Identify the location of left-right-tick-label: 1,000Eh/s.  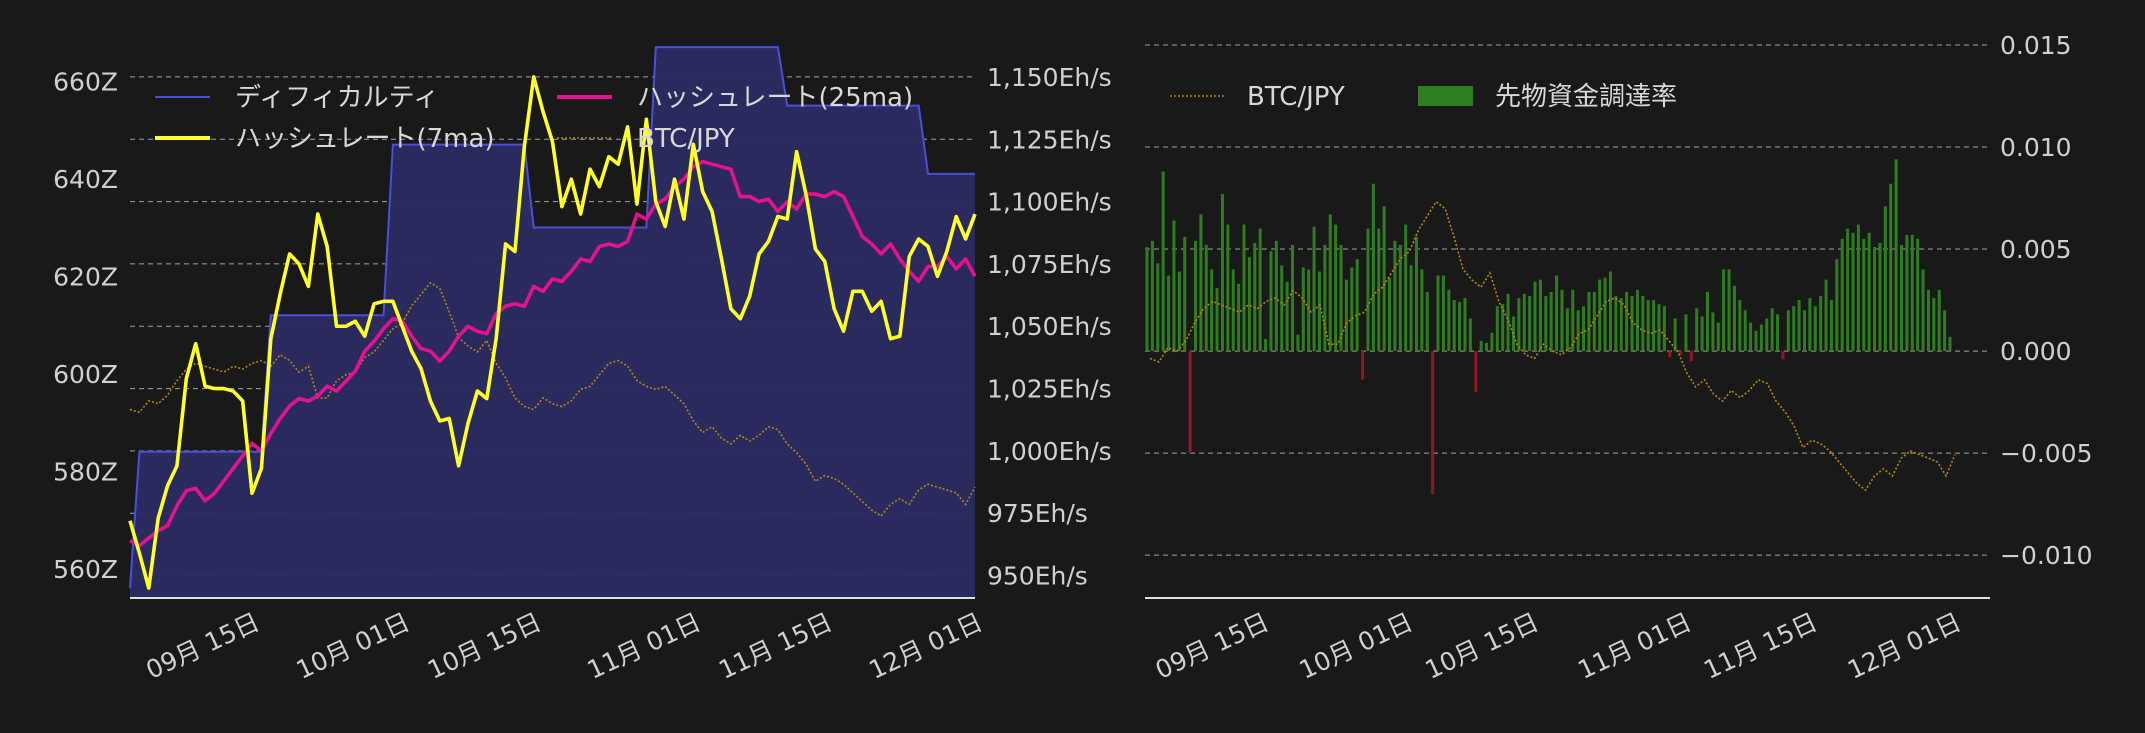
(1049, 451).